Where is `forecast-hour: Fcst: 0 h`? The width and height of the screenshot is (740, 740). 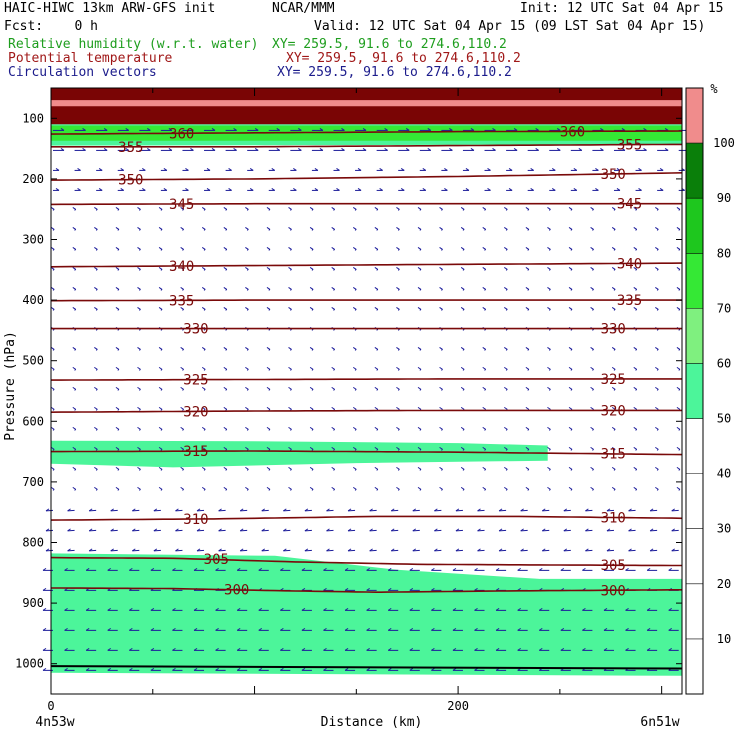
forecast-hour: Fcst: 0 h is located at coordinates (51, 26).